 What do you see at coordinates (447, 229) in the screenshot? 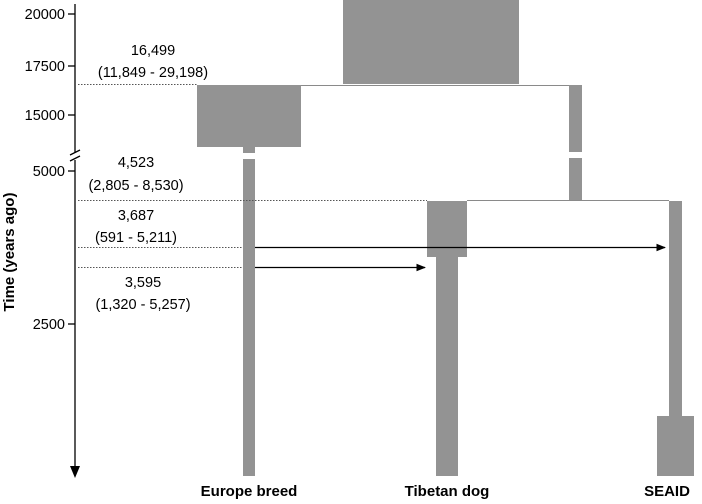
I see `tibetan-founder-block` at bounding box center [447, 229].